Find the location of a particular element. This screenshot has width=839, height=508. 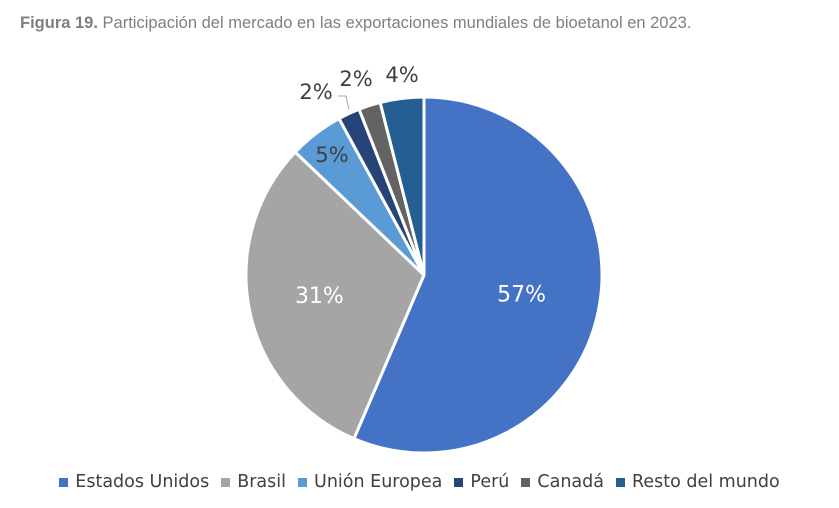

legend-label-resto-del-mundo: Resto del mundo is located at coordinates (705, 482).